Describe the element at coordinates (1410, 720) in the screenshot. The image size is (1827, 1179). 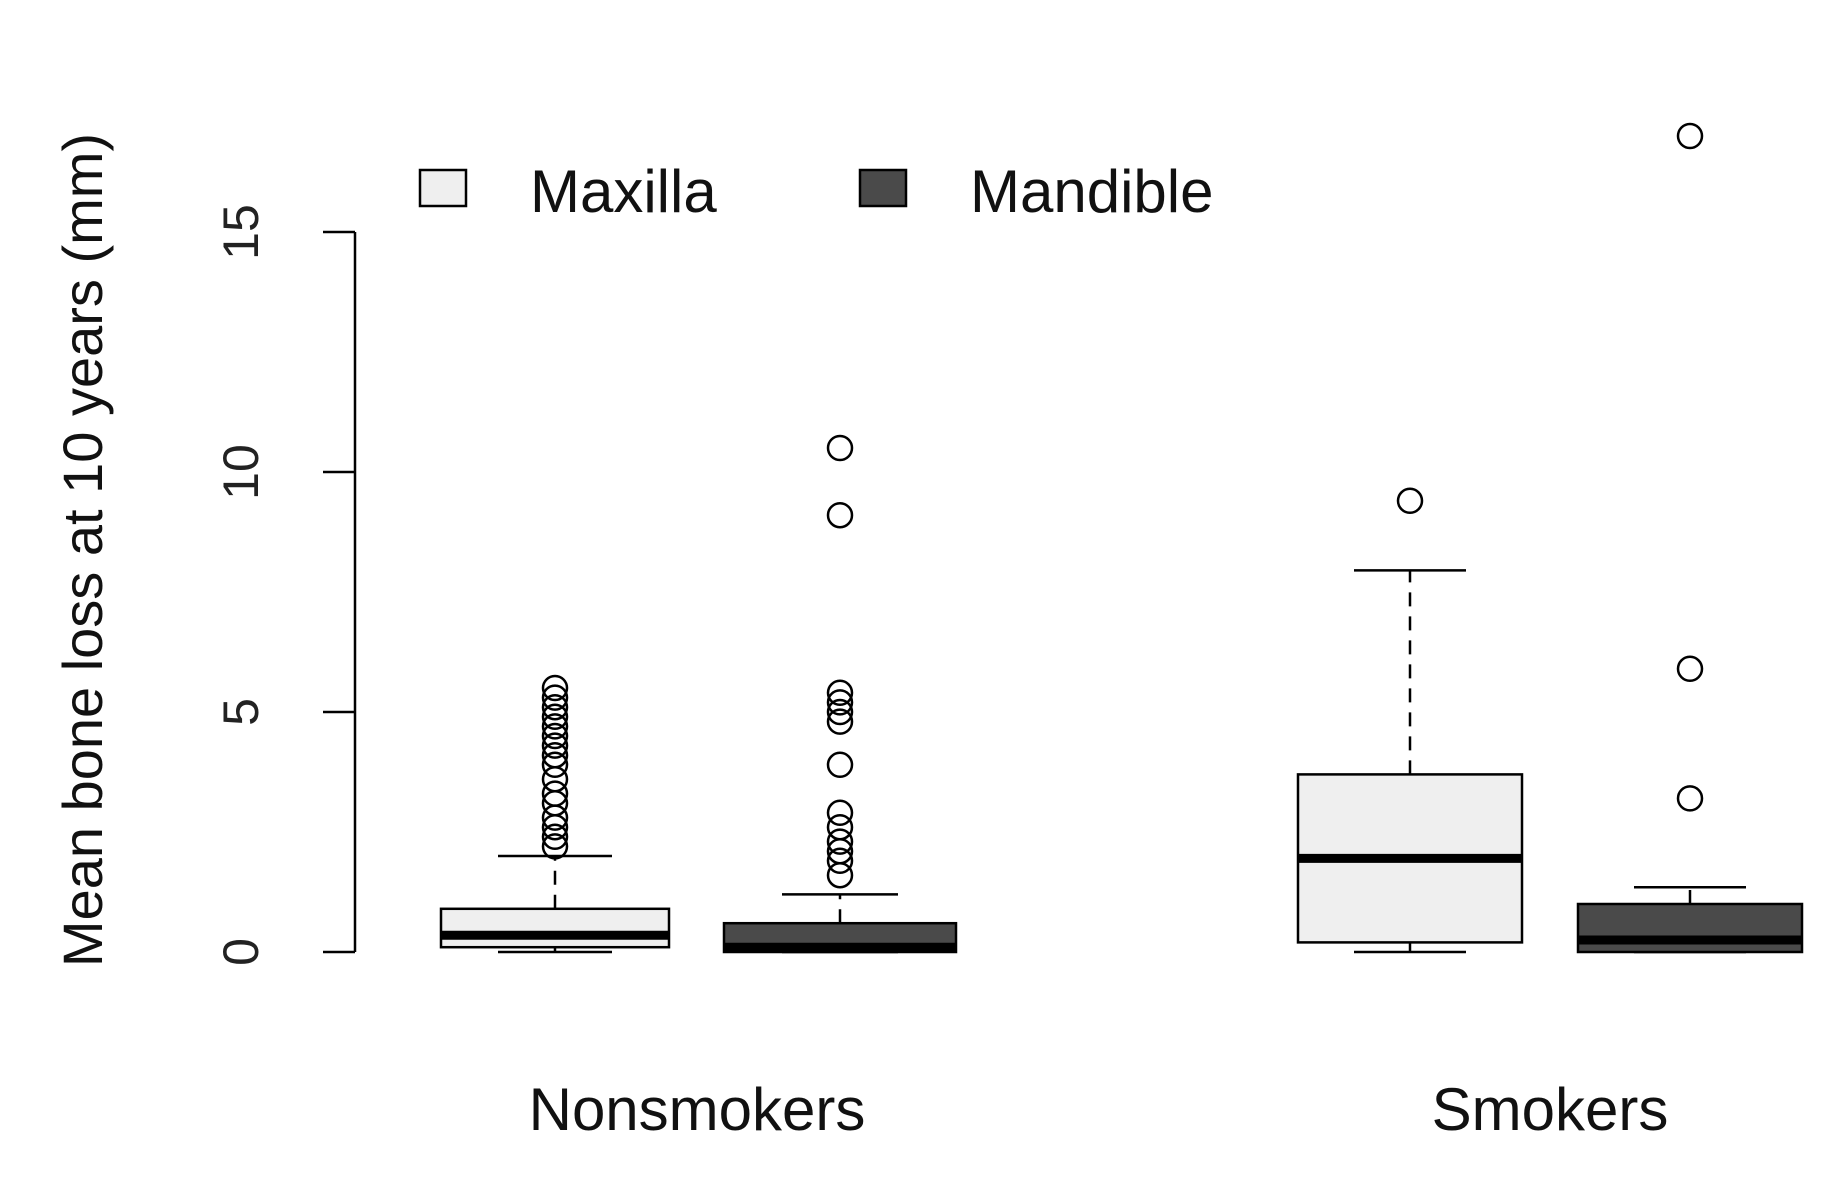
I see `box-smokers-maxilla` at that location.